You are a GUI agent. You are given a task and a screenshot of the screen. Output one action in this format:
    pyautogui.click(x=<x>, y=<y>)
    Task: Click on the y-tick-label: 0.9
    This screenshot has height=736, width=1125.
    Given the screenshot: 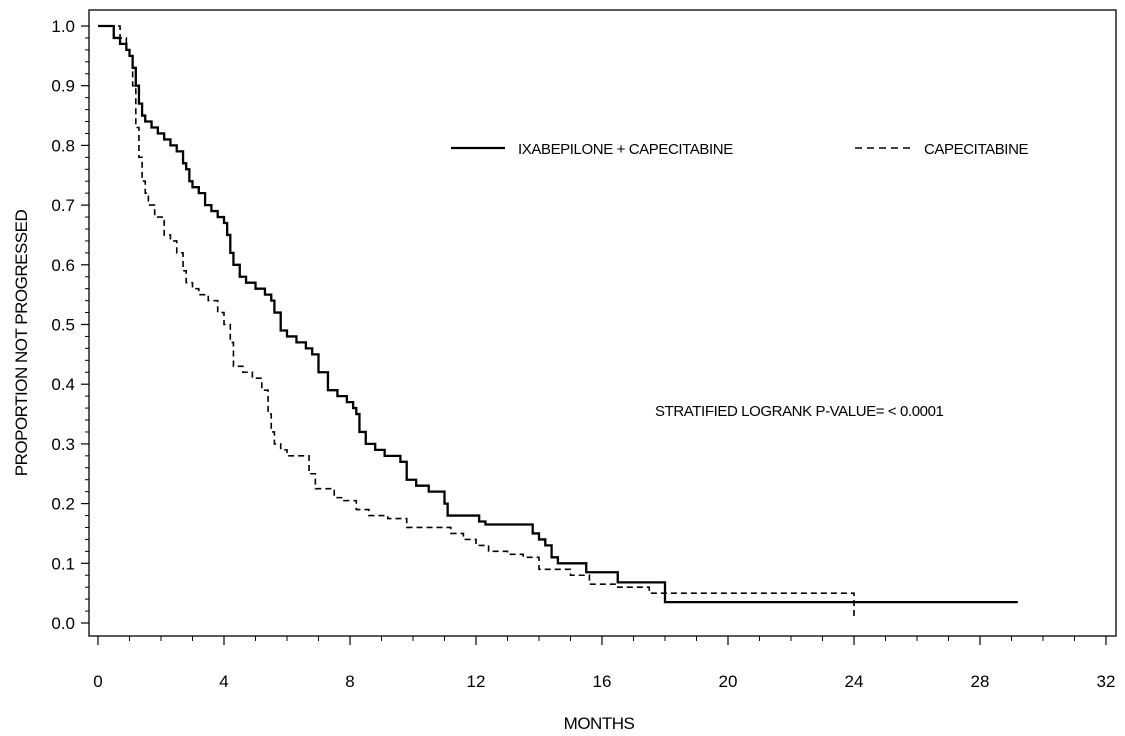 What is the action you would take?
    pyautogui.click(x=63, y=86)
    